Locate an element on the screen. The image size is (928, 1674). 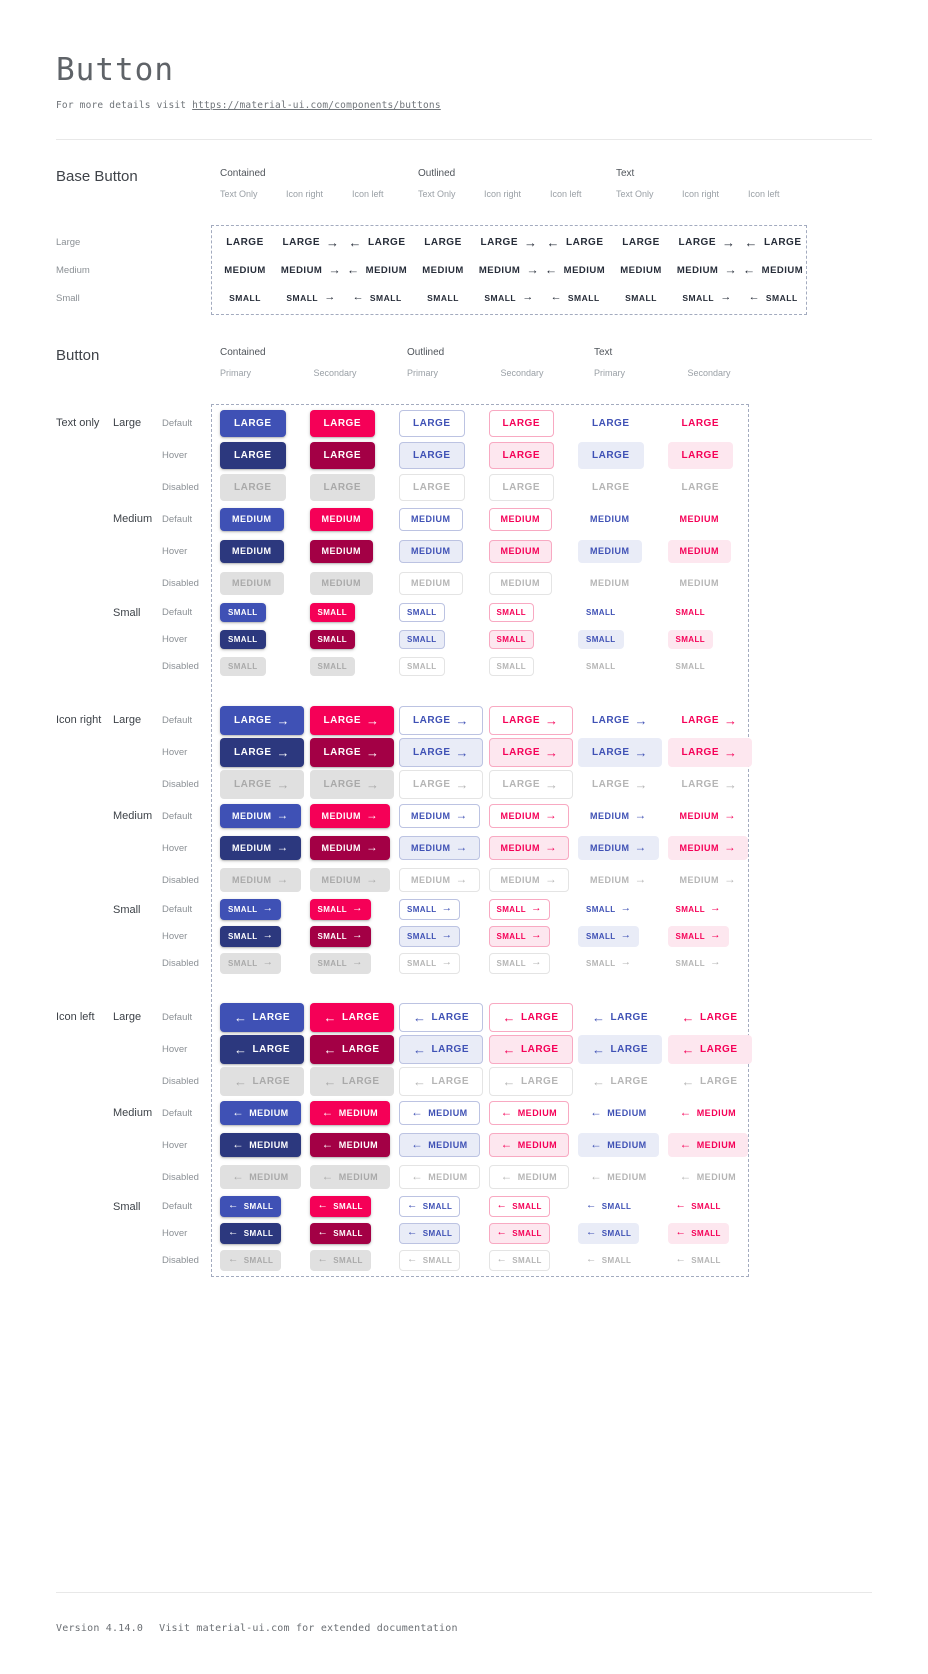
outlined-secondary-large-default-button: LARGE is located at coordinates (521, 423).